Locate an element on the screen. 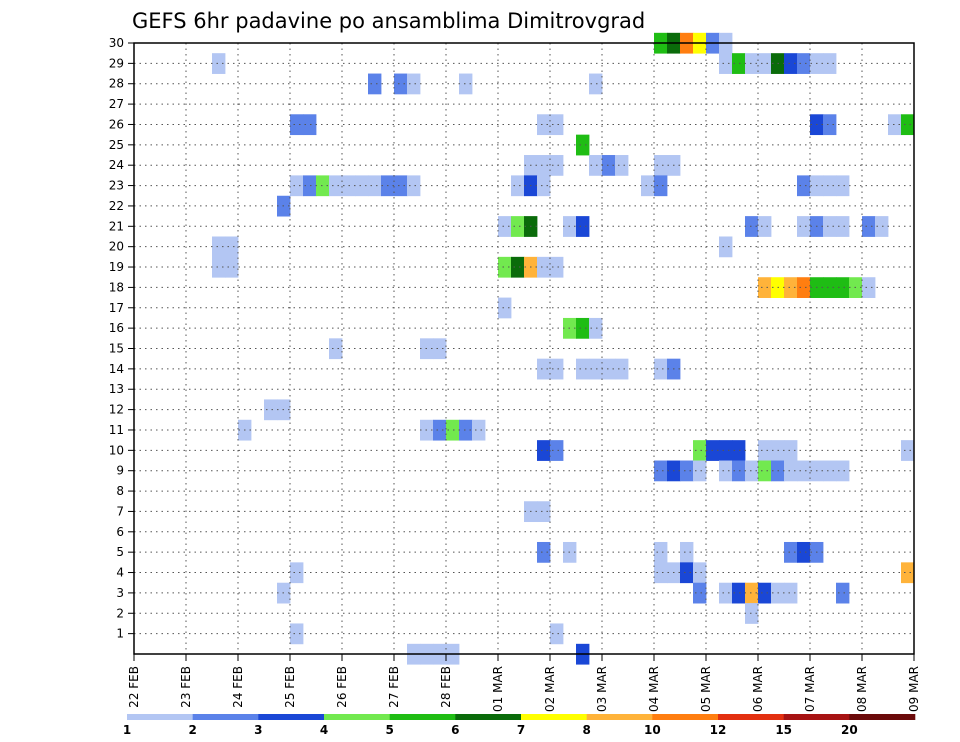  y-tick-label: 19 is located at coordinates (116, 267).